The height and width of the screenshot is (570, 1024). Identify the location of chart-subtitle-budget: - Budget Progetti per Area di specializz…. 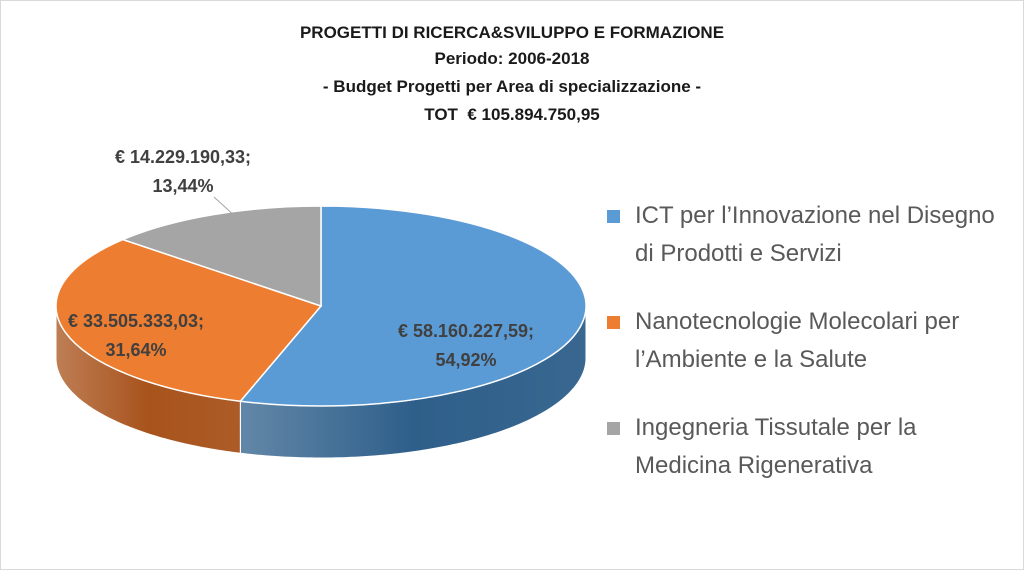
(512, 86).